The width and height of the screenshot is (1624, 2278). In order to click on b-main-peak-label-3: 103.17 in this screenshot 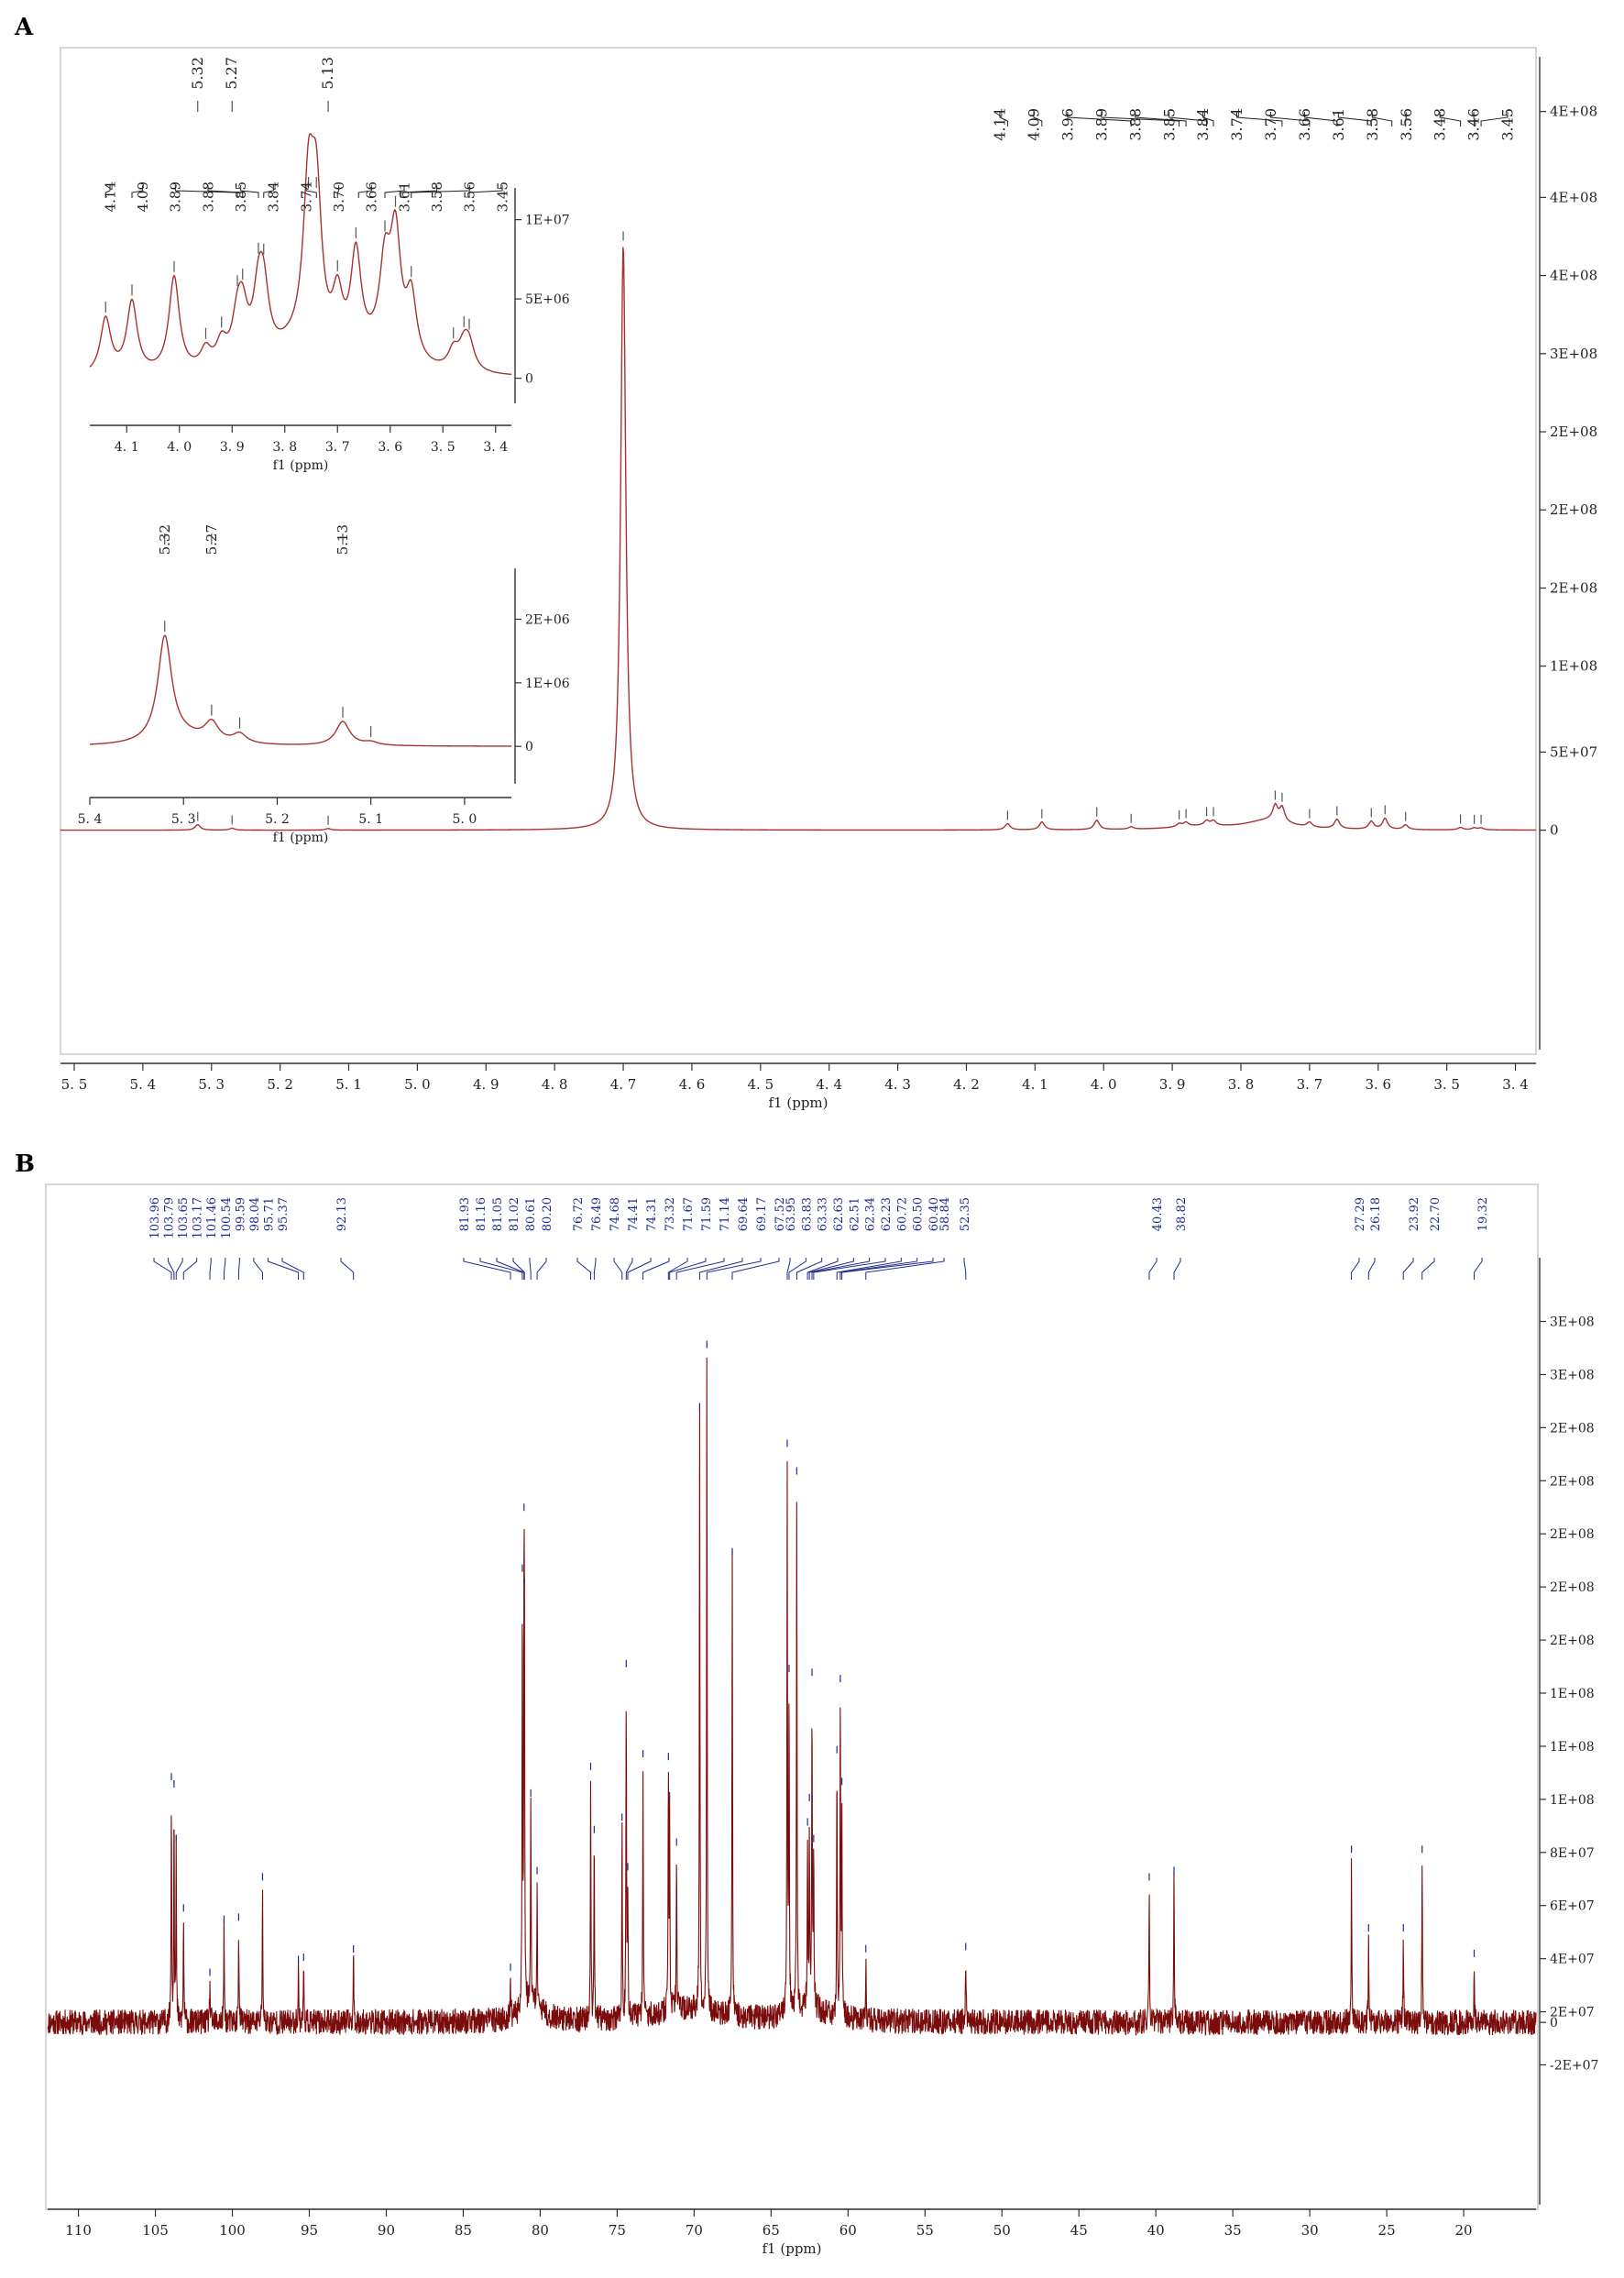, I will do `click(198, 1218)`.